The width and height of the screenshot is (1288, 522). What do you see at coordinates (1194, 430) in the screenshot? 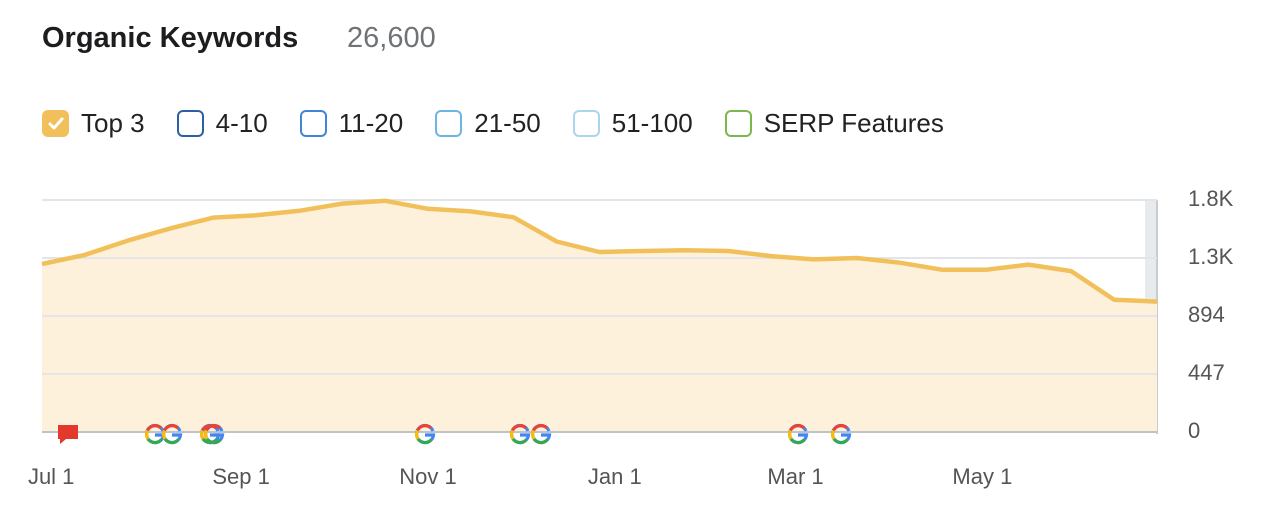
I see `y-tick-label: 0` at bounding box center [1194, 430].